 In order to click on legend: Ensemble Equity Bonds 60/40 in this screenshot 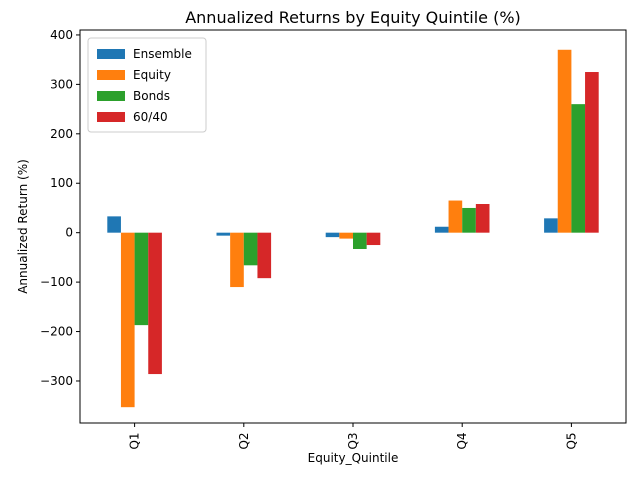, I will do `click(147, 85)`.